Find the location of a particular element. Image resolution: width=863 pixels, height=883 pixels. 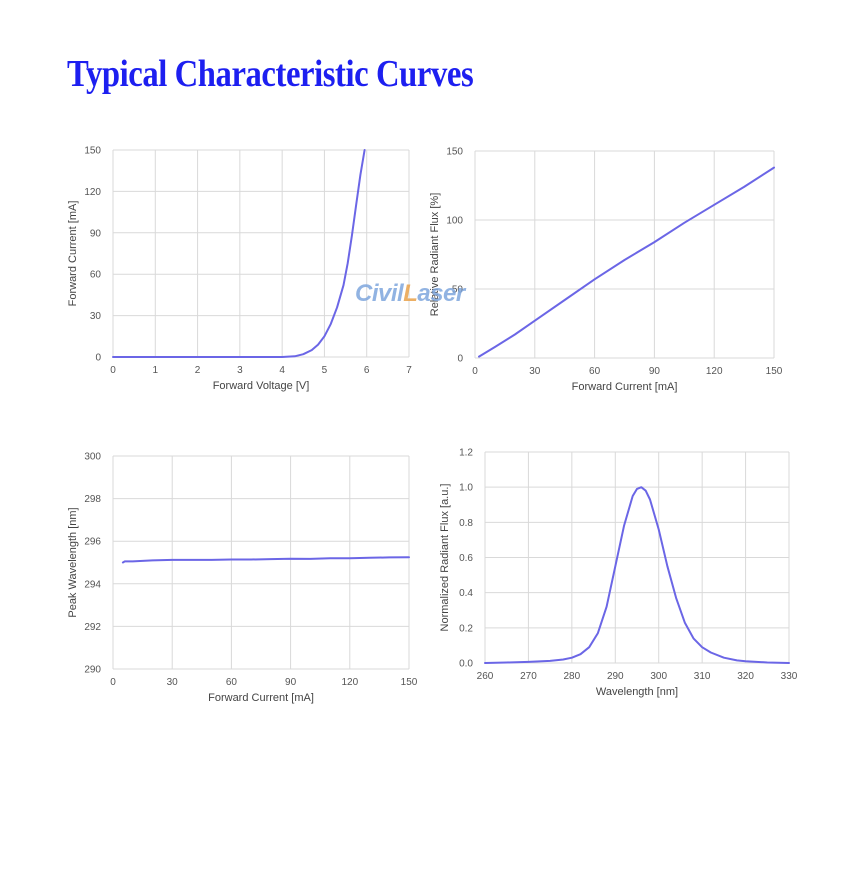

y-axis-label: Normalized Radiant Flux [a.u.] is located at coordinates (445, 558).